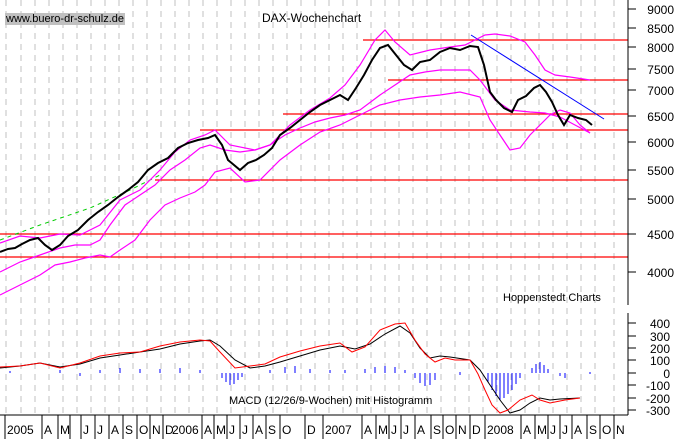 Image resolution: width=674 pixels, height=439 pixels. Describe the element at coordinates (659, 324) in the screenshot. I see `macd-tick: 400` at that location.